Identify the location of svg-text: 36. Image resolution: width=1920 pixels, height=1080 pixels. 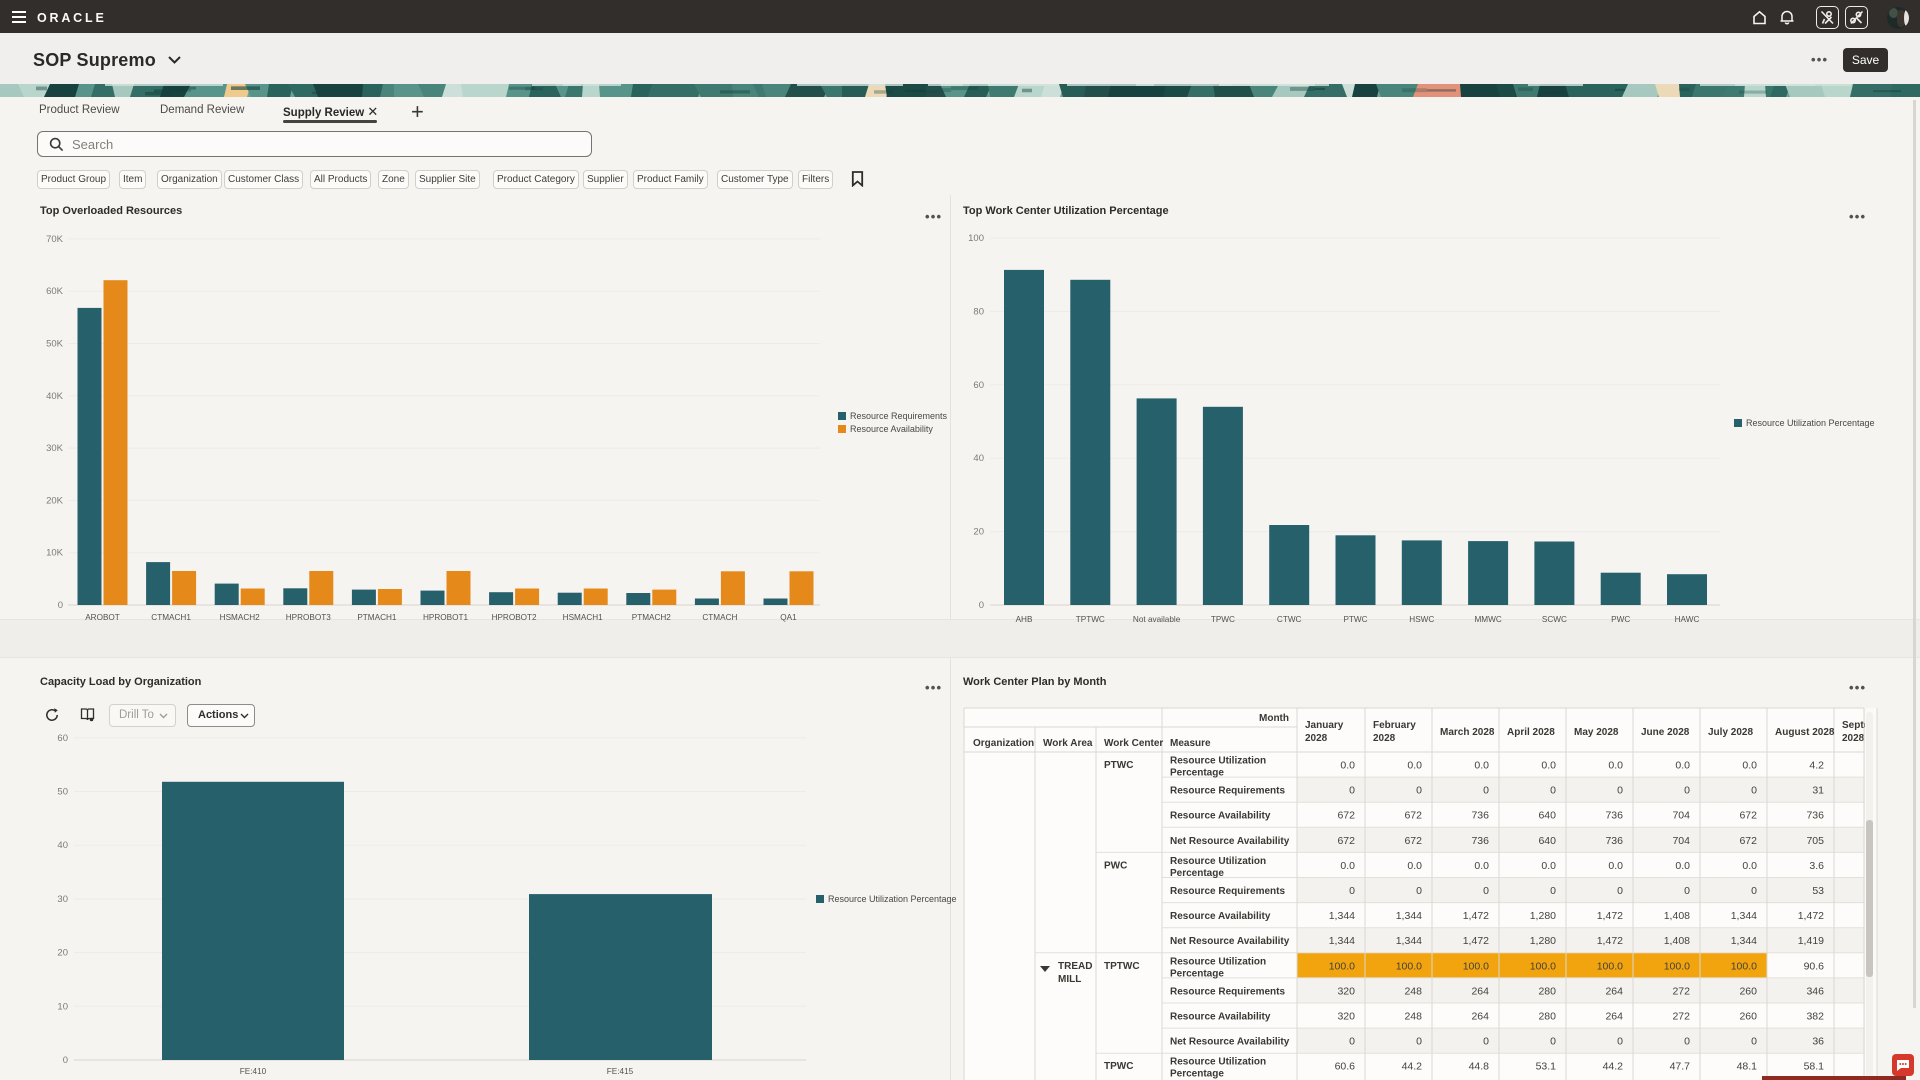
(1818, 1042).